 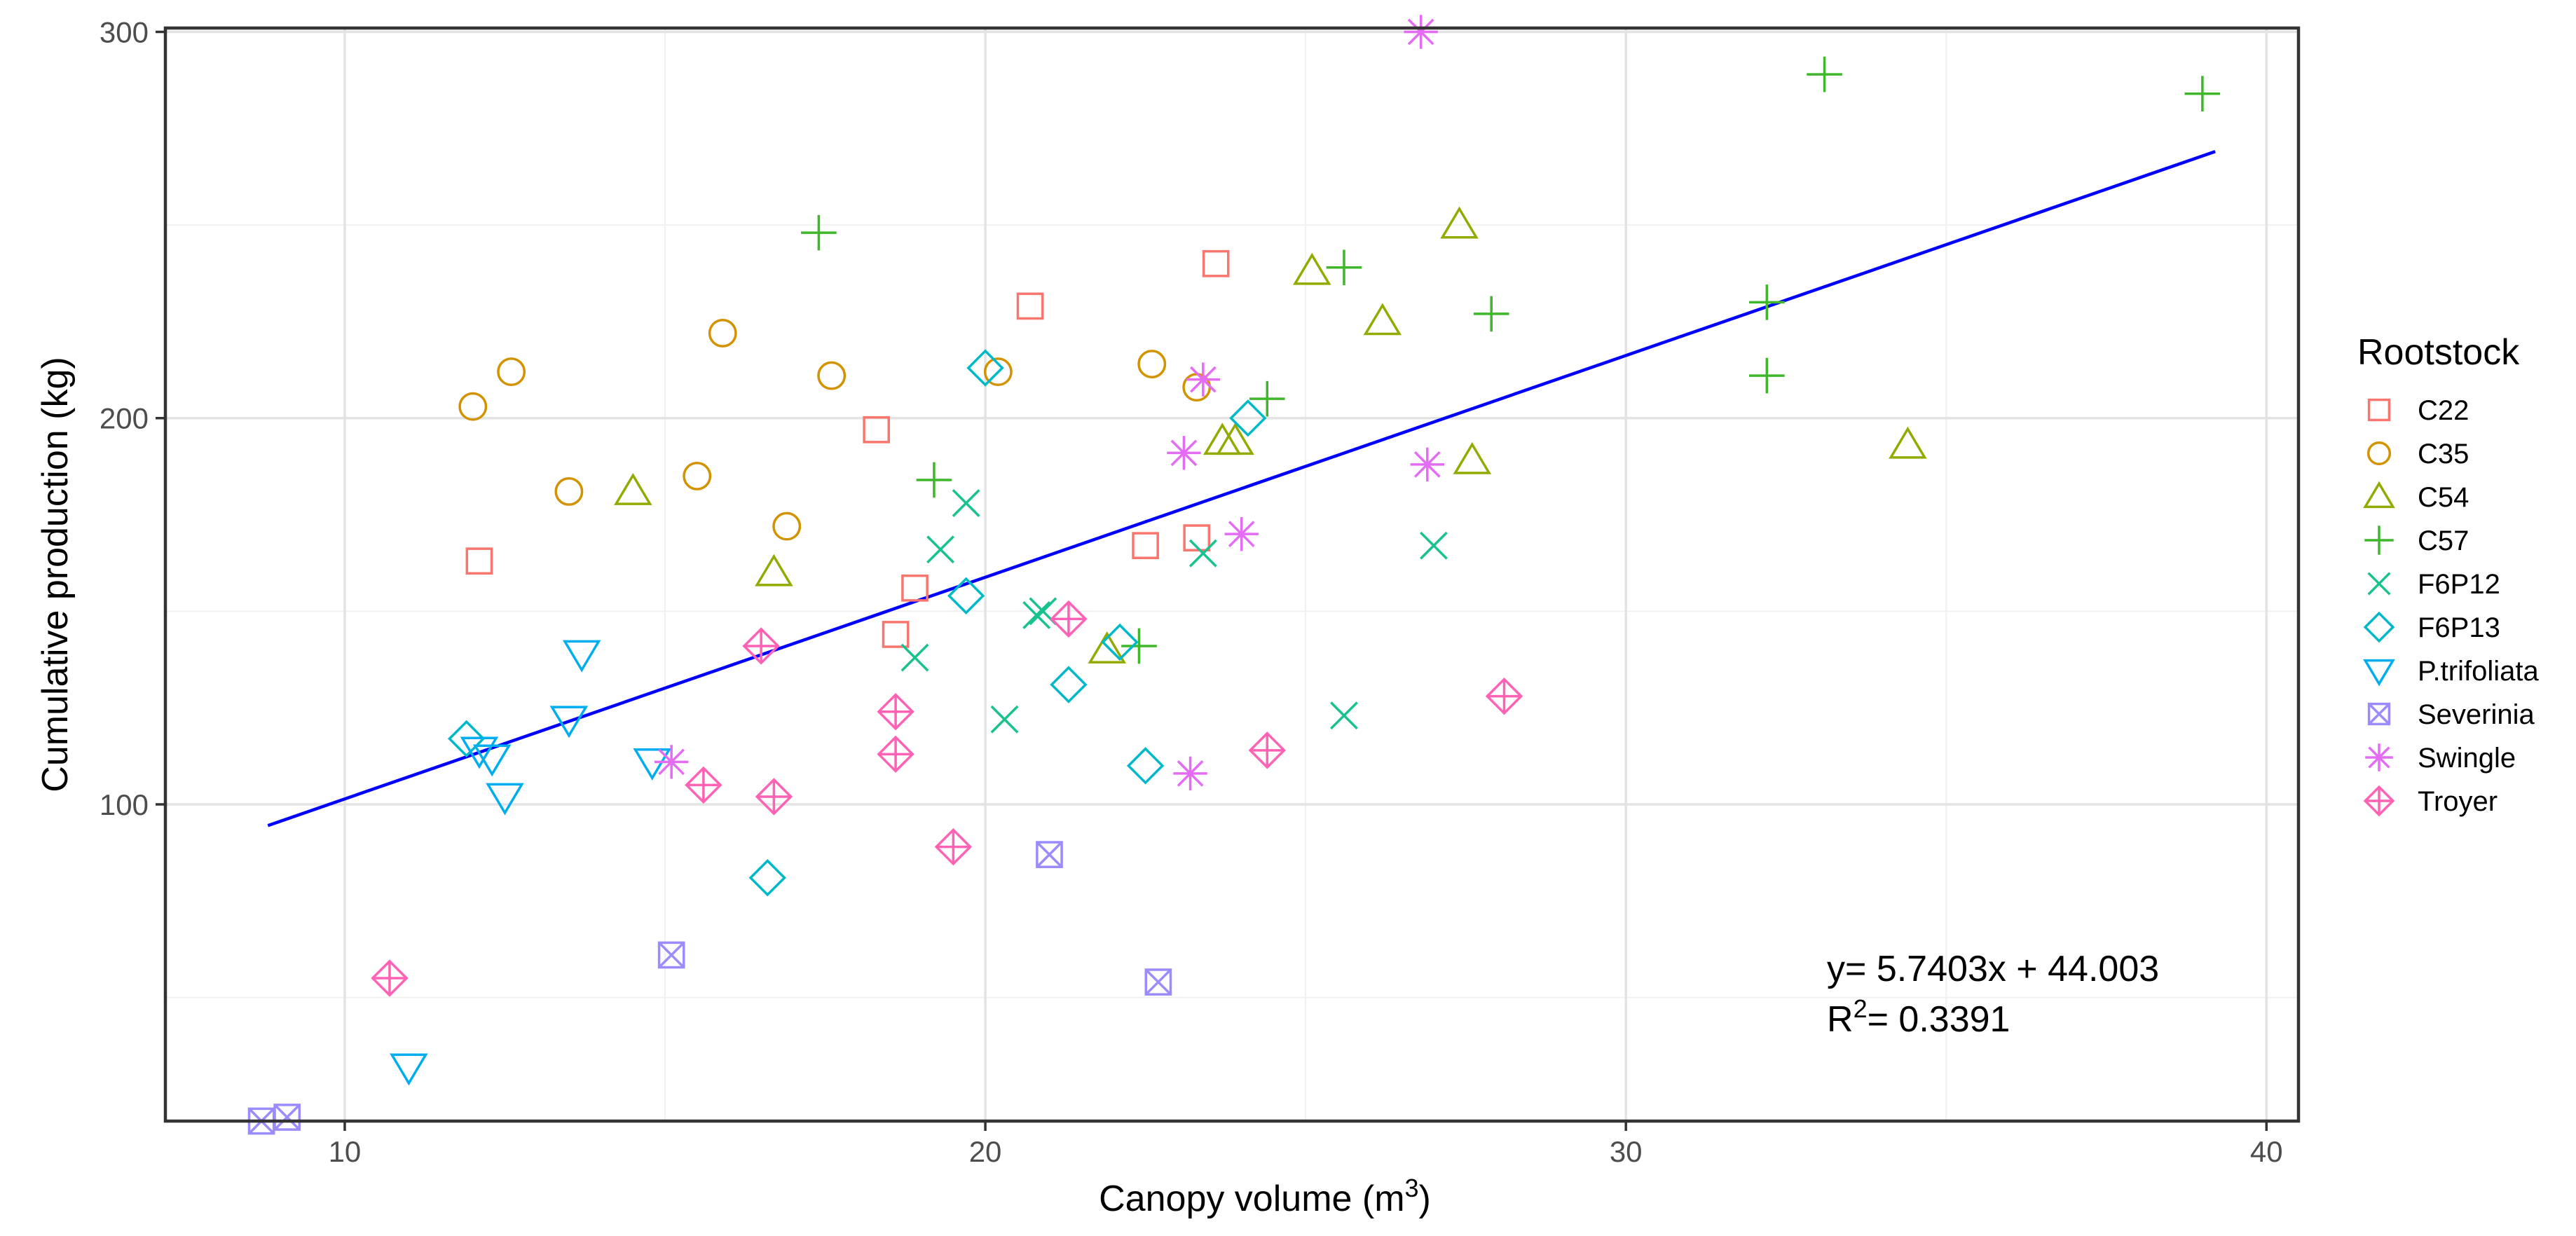 What do you see at coordinates (986, 1151) in the screenshot?
I see `x-tick-label: 20` at bounding box center [986, 1151].